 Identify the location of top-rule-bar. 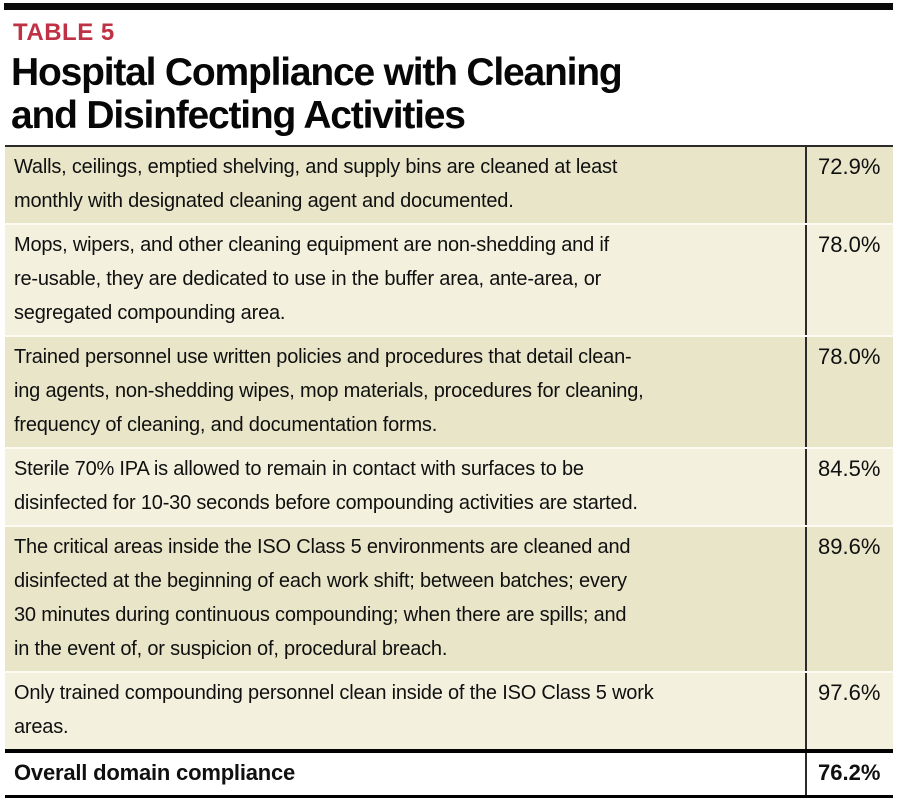
(448, 6).